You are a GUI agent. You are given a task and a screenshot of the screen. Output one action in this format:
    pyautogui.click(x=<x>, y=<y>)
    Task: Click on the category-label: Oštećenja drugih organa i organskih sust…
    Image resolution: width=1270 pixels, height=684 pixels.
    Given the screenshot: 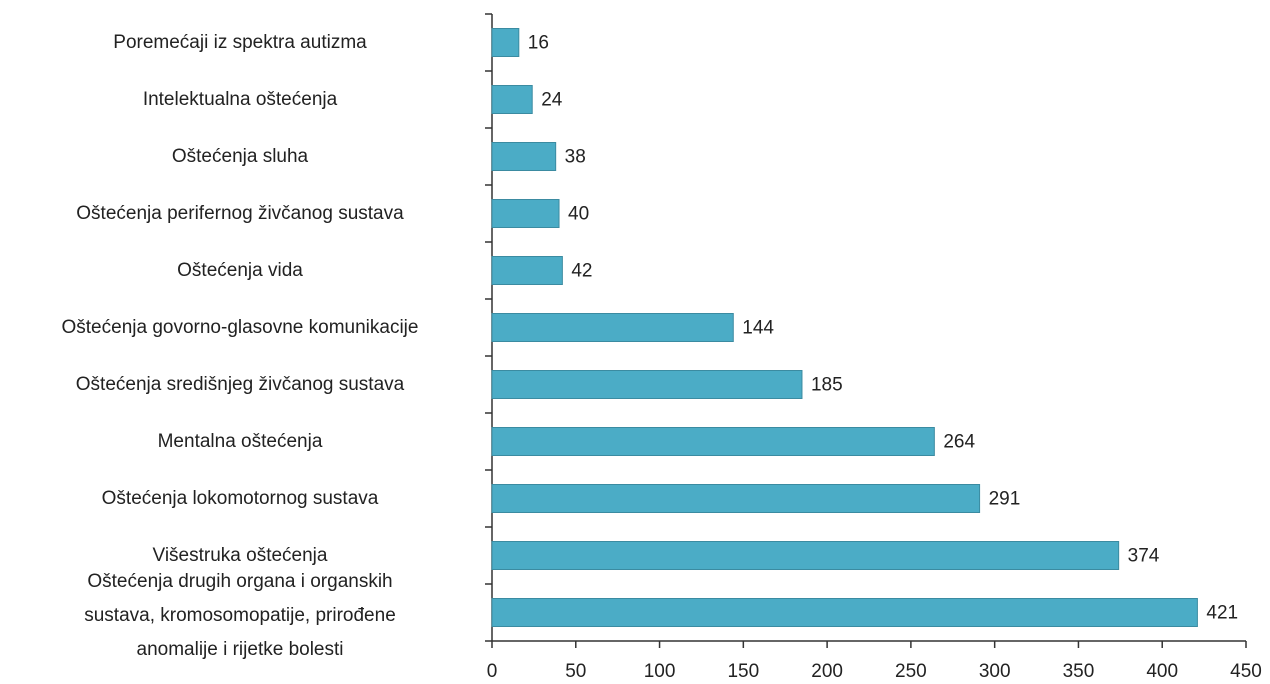 What is the action you would take?
    pyautogui.click(x=240, y=615)
    